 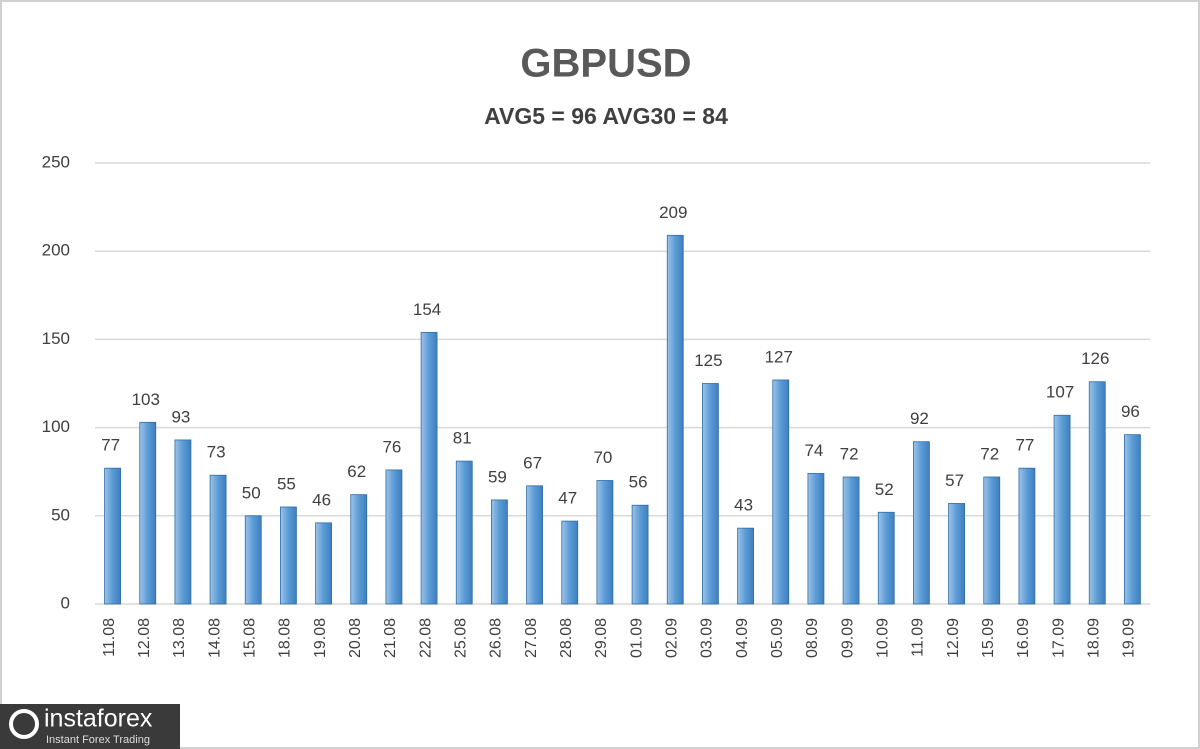 I want to click on value-label: 107, so click(x=1060, y=392).